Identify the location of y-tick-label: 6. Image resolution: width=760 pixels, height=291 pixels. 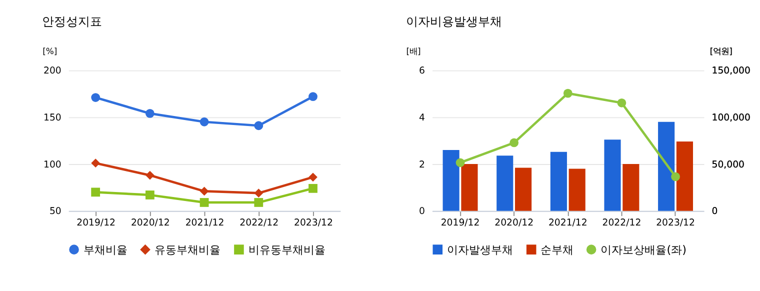
(422, 71).